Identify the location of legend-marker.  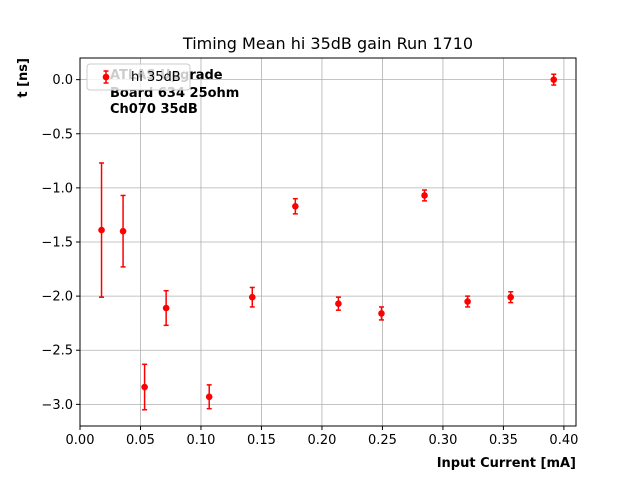
(106, 77).